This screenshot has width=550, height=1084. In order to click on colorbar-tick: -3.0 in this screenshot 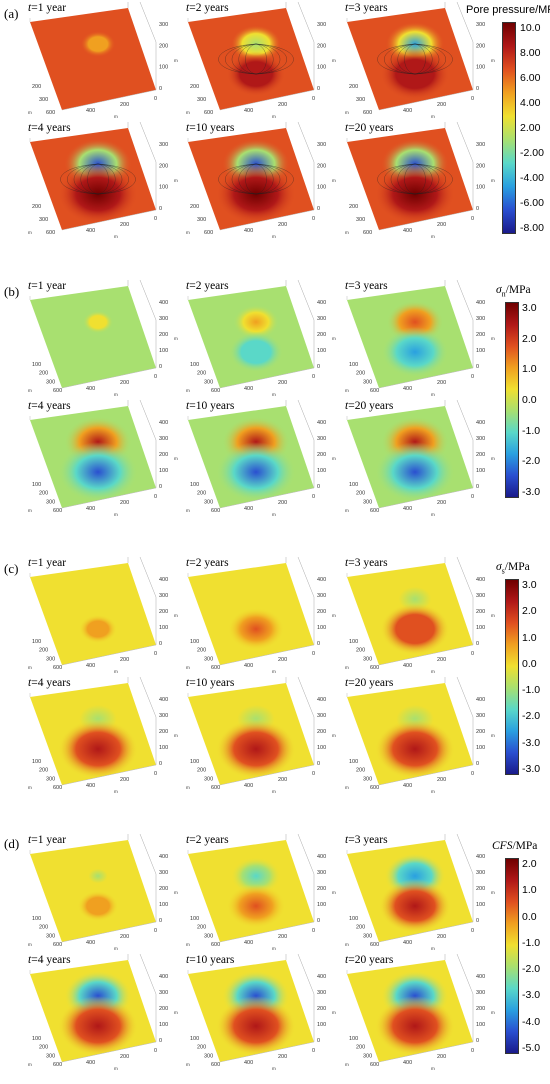, I will do `click(531, 769)`.